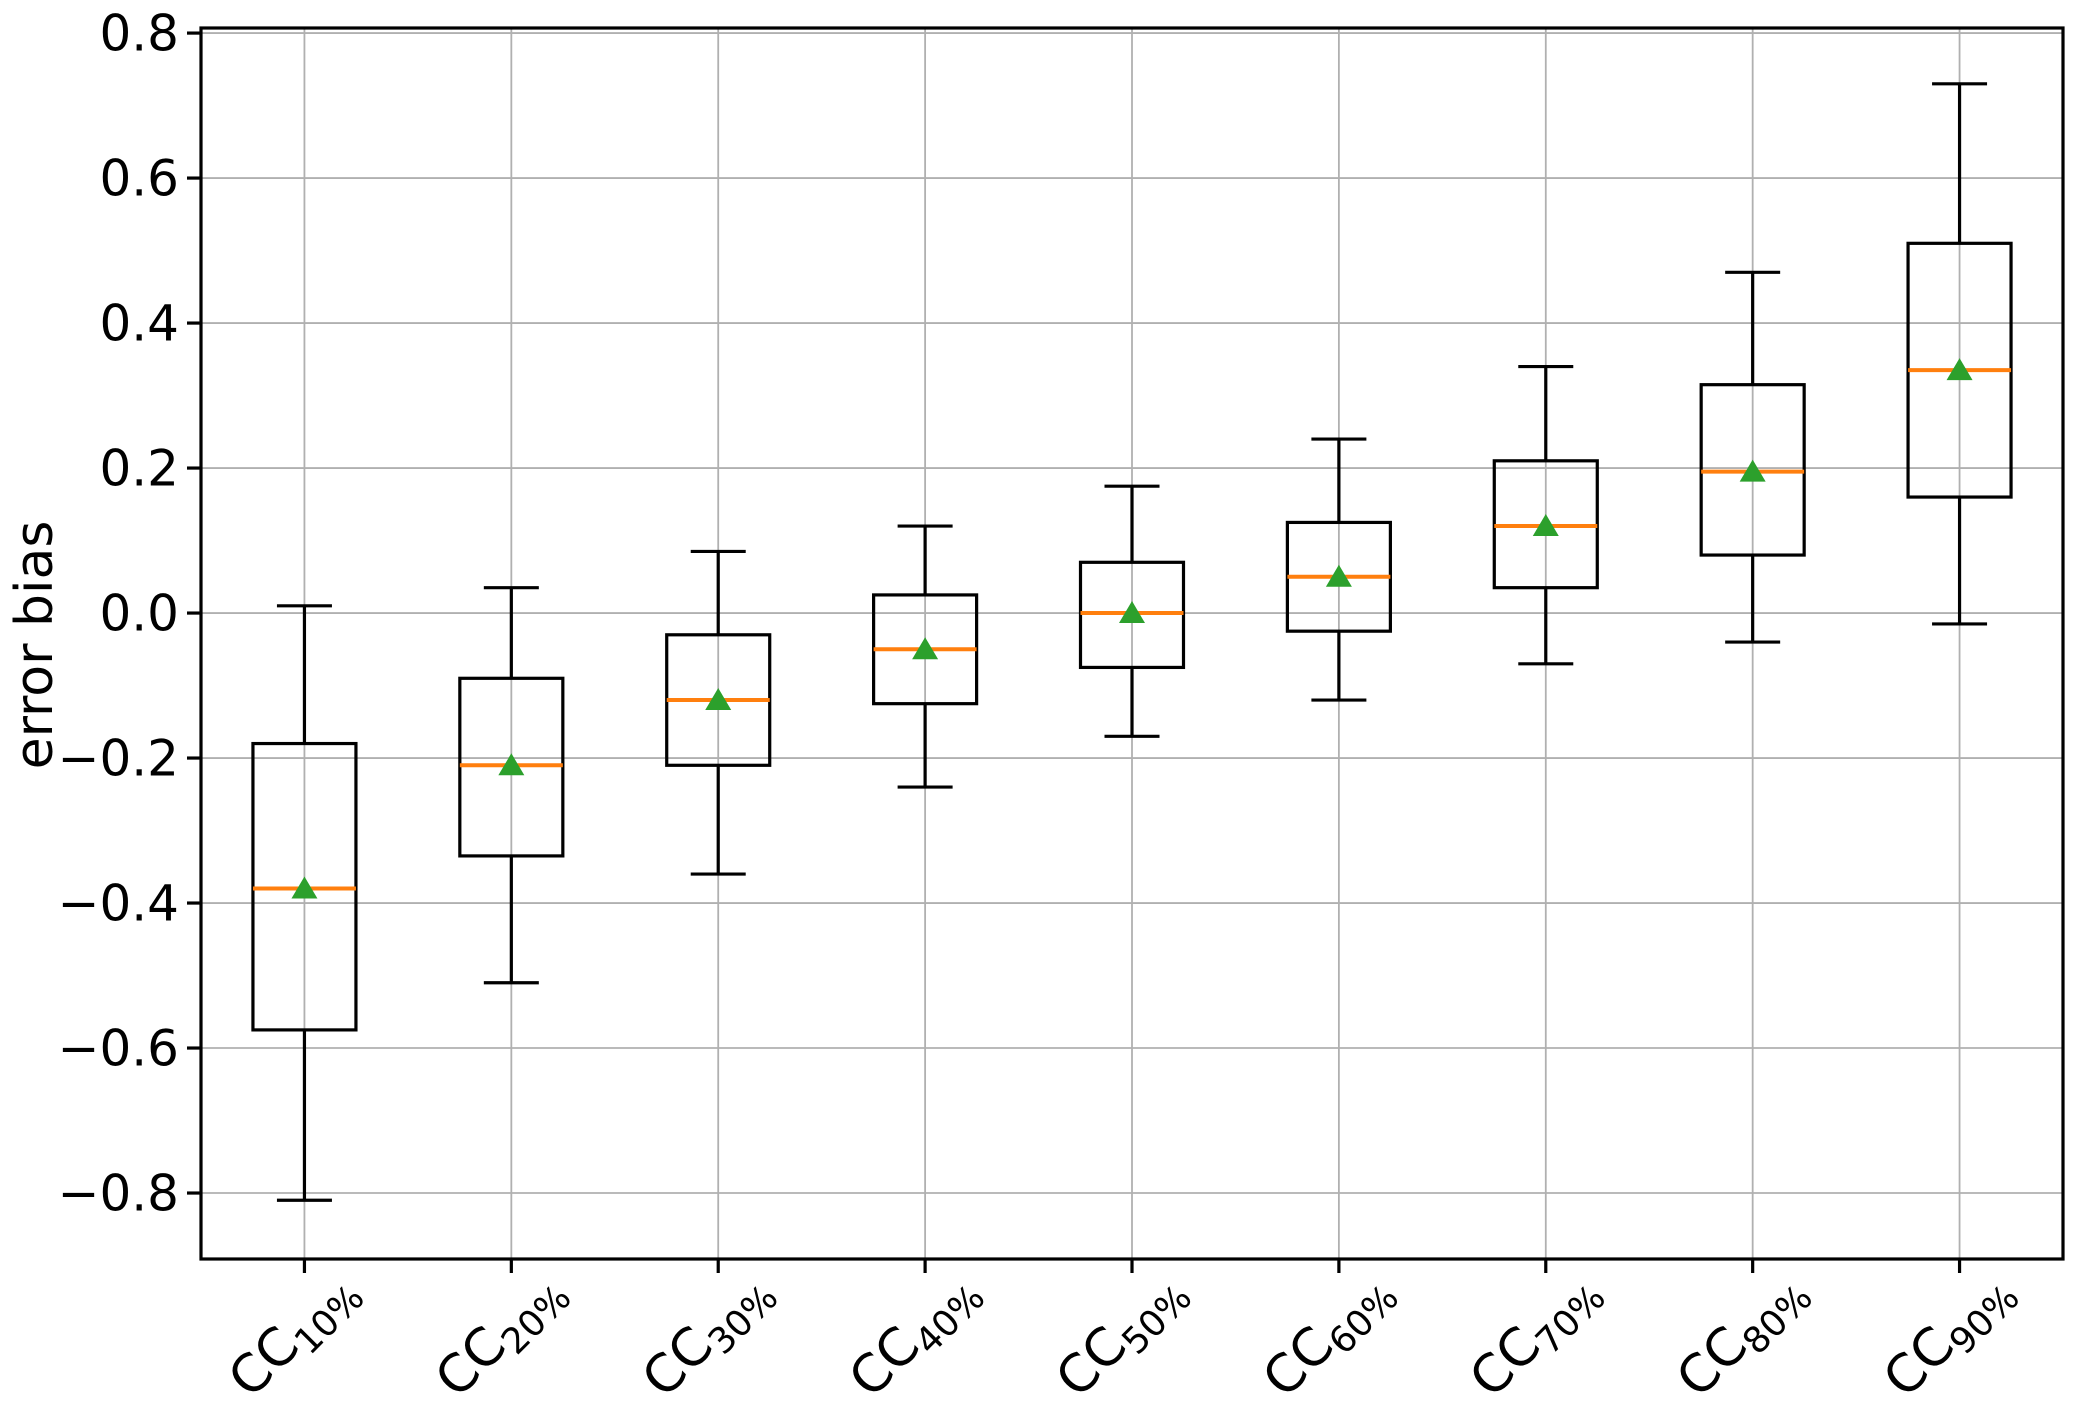 This screenshot has width=2081, height=1424. I want to click on x-tick-label-CC60%: CC60%, so click(1329, 1336).